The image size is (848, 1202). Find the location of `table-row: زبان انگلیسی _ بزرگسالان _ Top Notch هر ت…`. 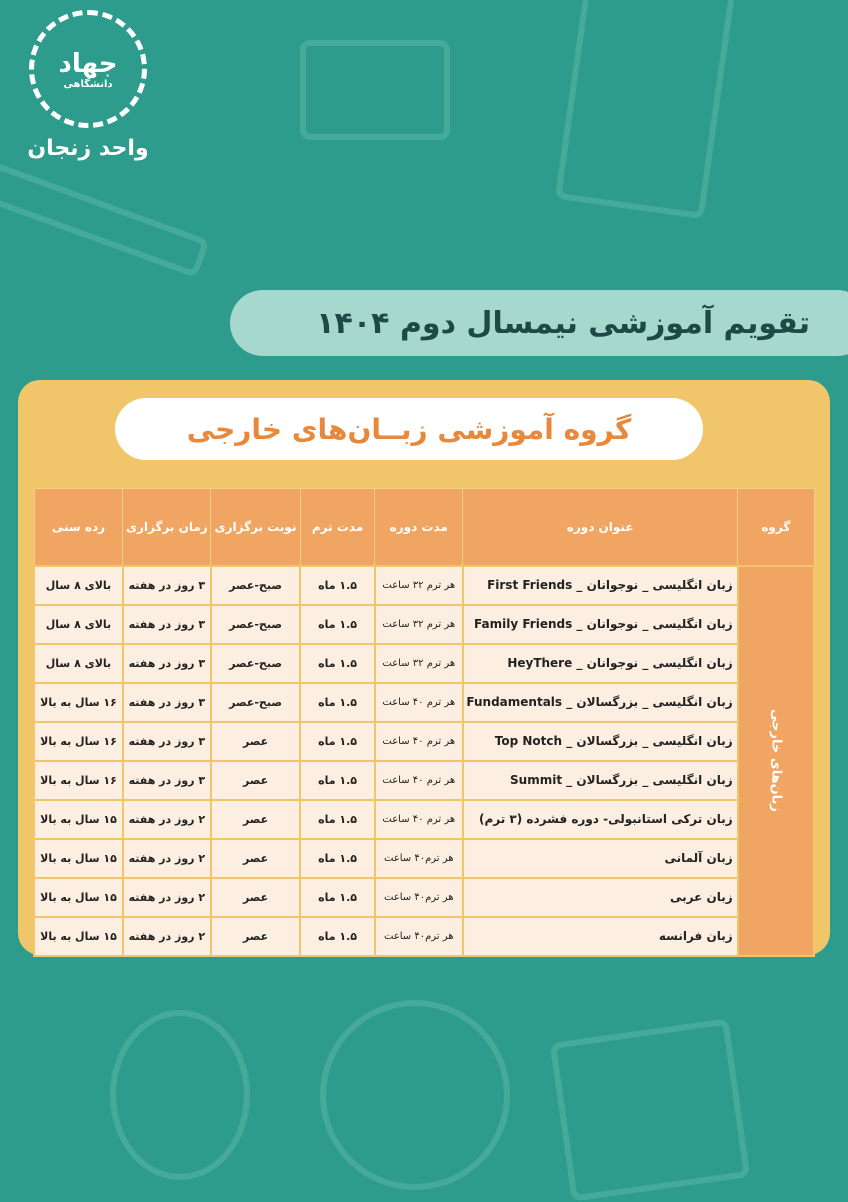

table-row: زبان انگلیسی _ بزرگسالان _ Top Notch هر ت… is located at coordinates (423, 741).